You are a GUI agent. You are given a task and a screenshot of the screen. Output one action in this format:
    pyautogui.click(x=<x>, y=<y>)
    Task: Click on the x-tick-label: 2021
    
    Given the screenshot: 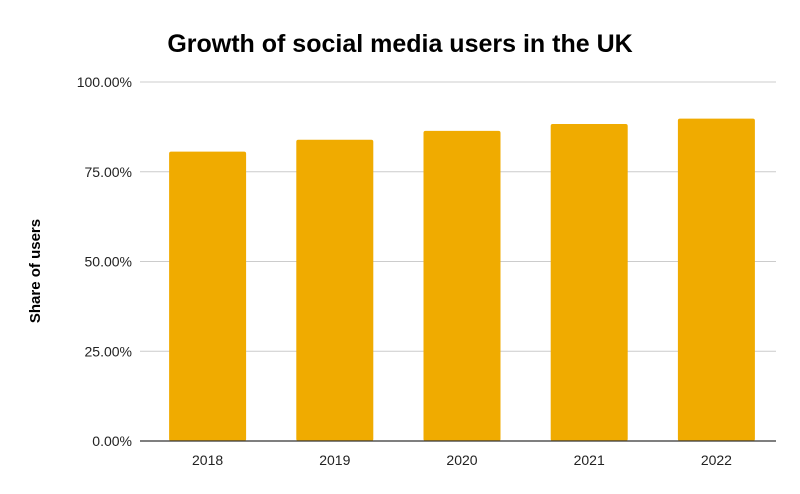 What is the action you would take?
    pyautogui.click(x=589, y=460)
    